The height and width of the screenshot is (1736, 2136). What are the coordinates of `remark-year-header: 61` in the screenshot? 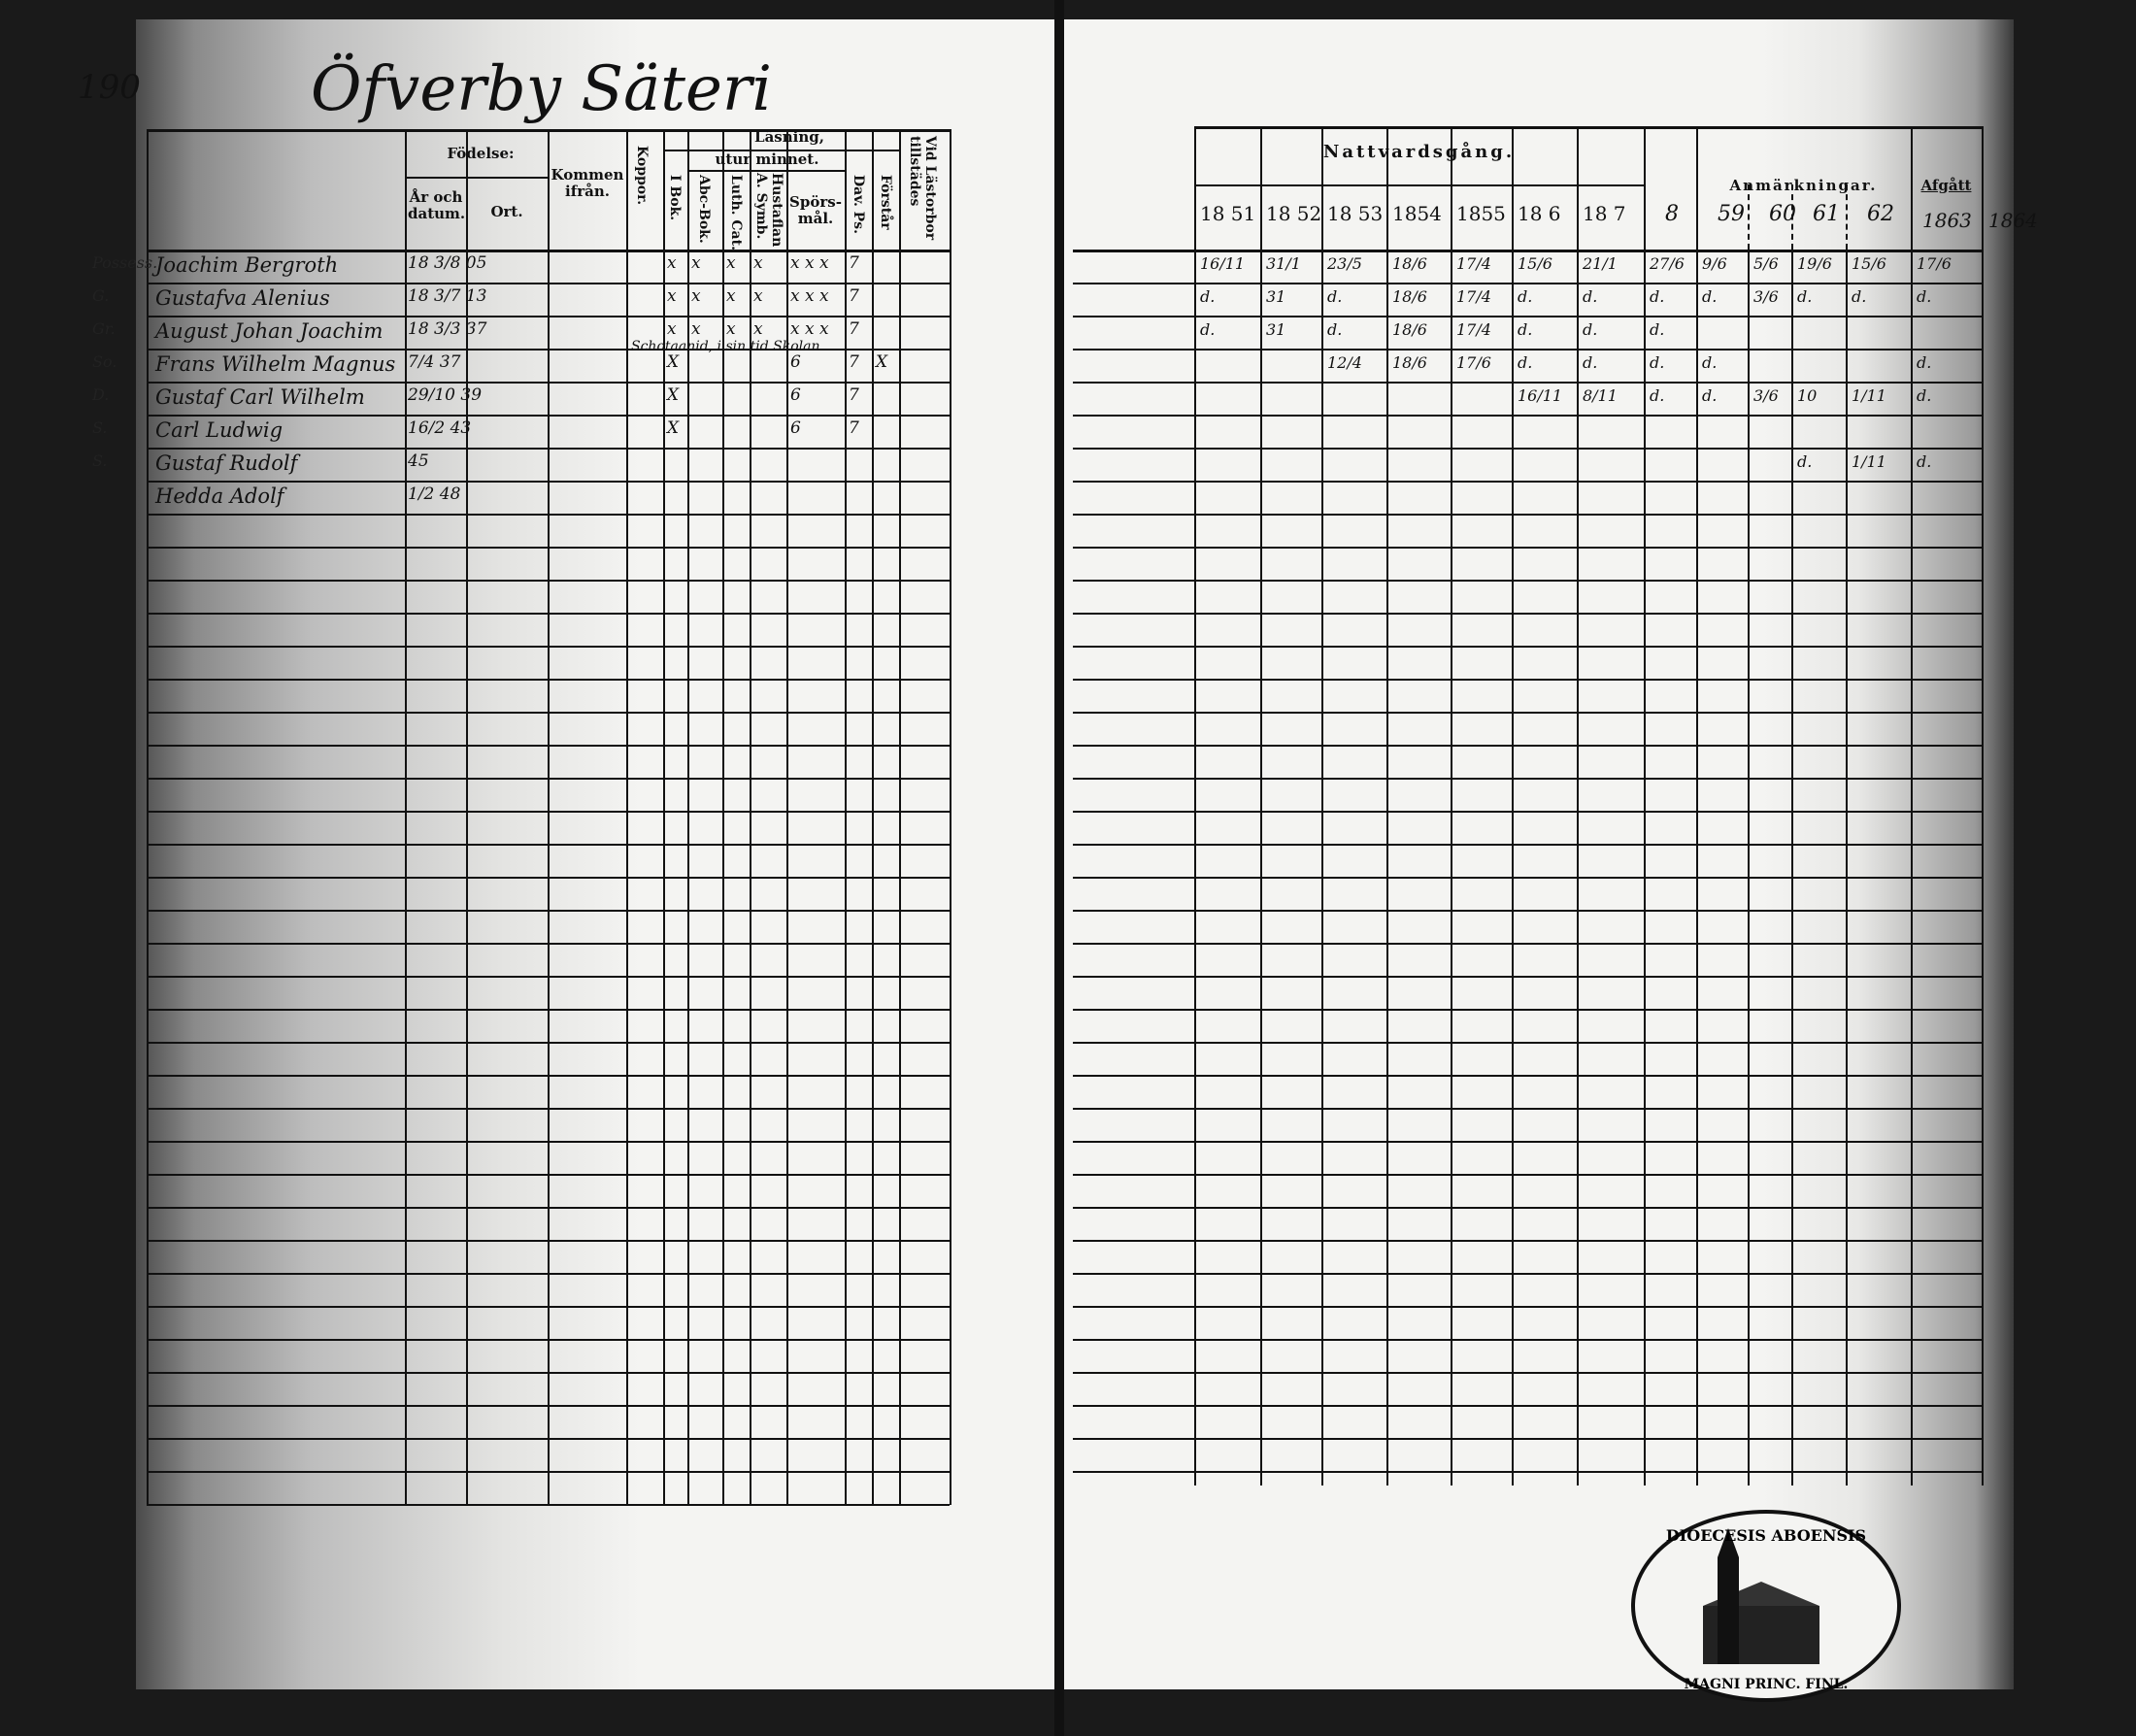 It's located at (1827, 214).